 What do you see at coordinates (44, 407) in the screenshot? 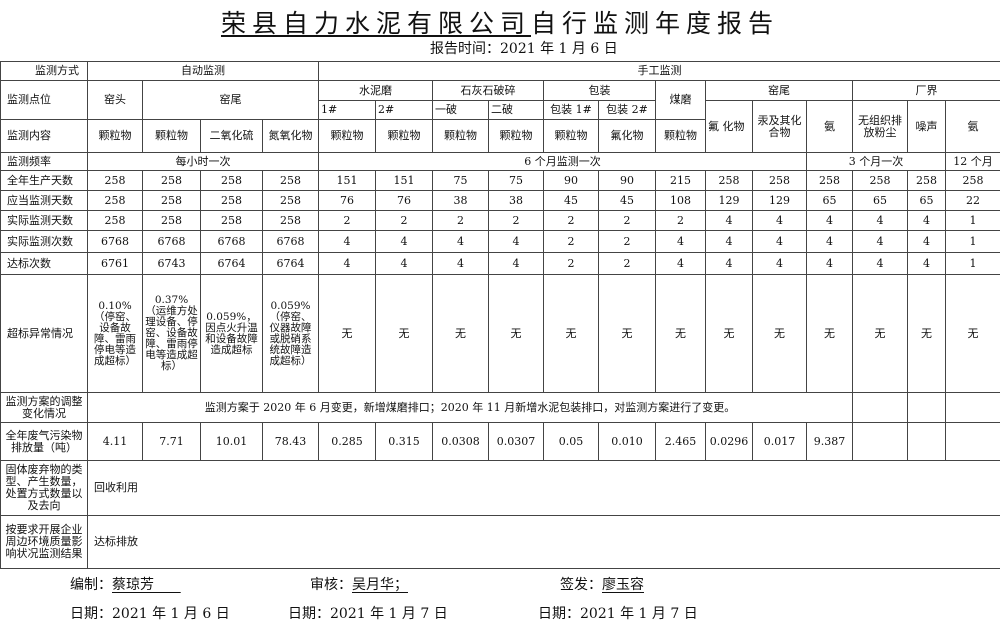
I see `adjustment-label: 监测方案的调整变化情况` at bounding box center [44, 407].